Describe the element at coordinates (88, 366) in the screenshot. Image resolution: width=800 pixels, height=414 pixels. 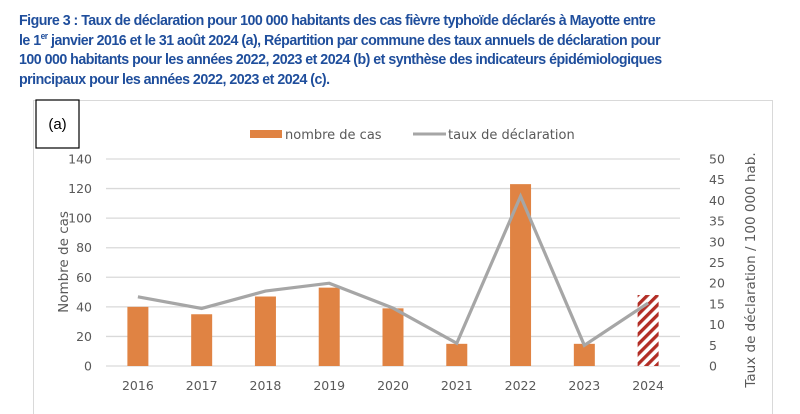
I see `y-tick-label: 0` at that location.